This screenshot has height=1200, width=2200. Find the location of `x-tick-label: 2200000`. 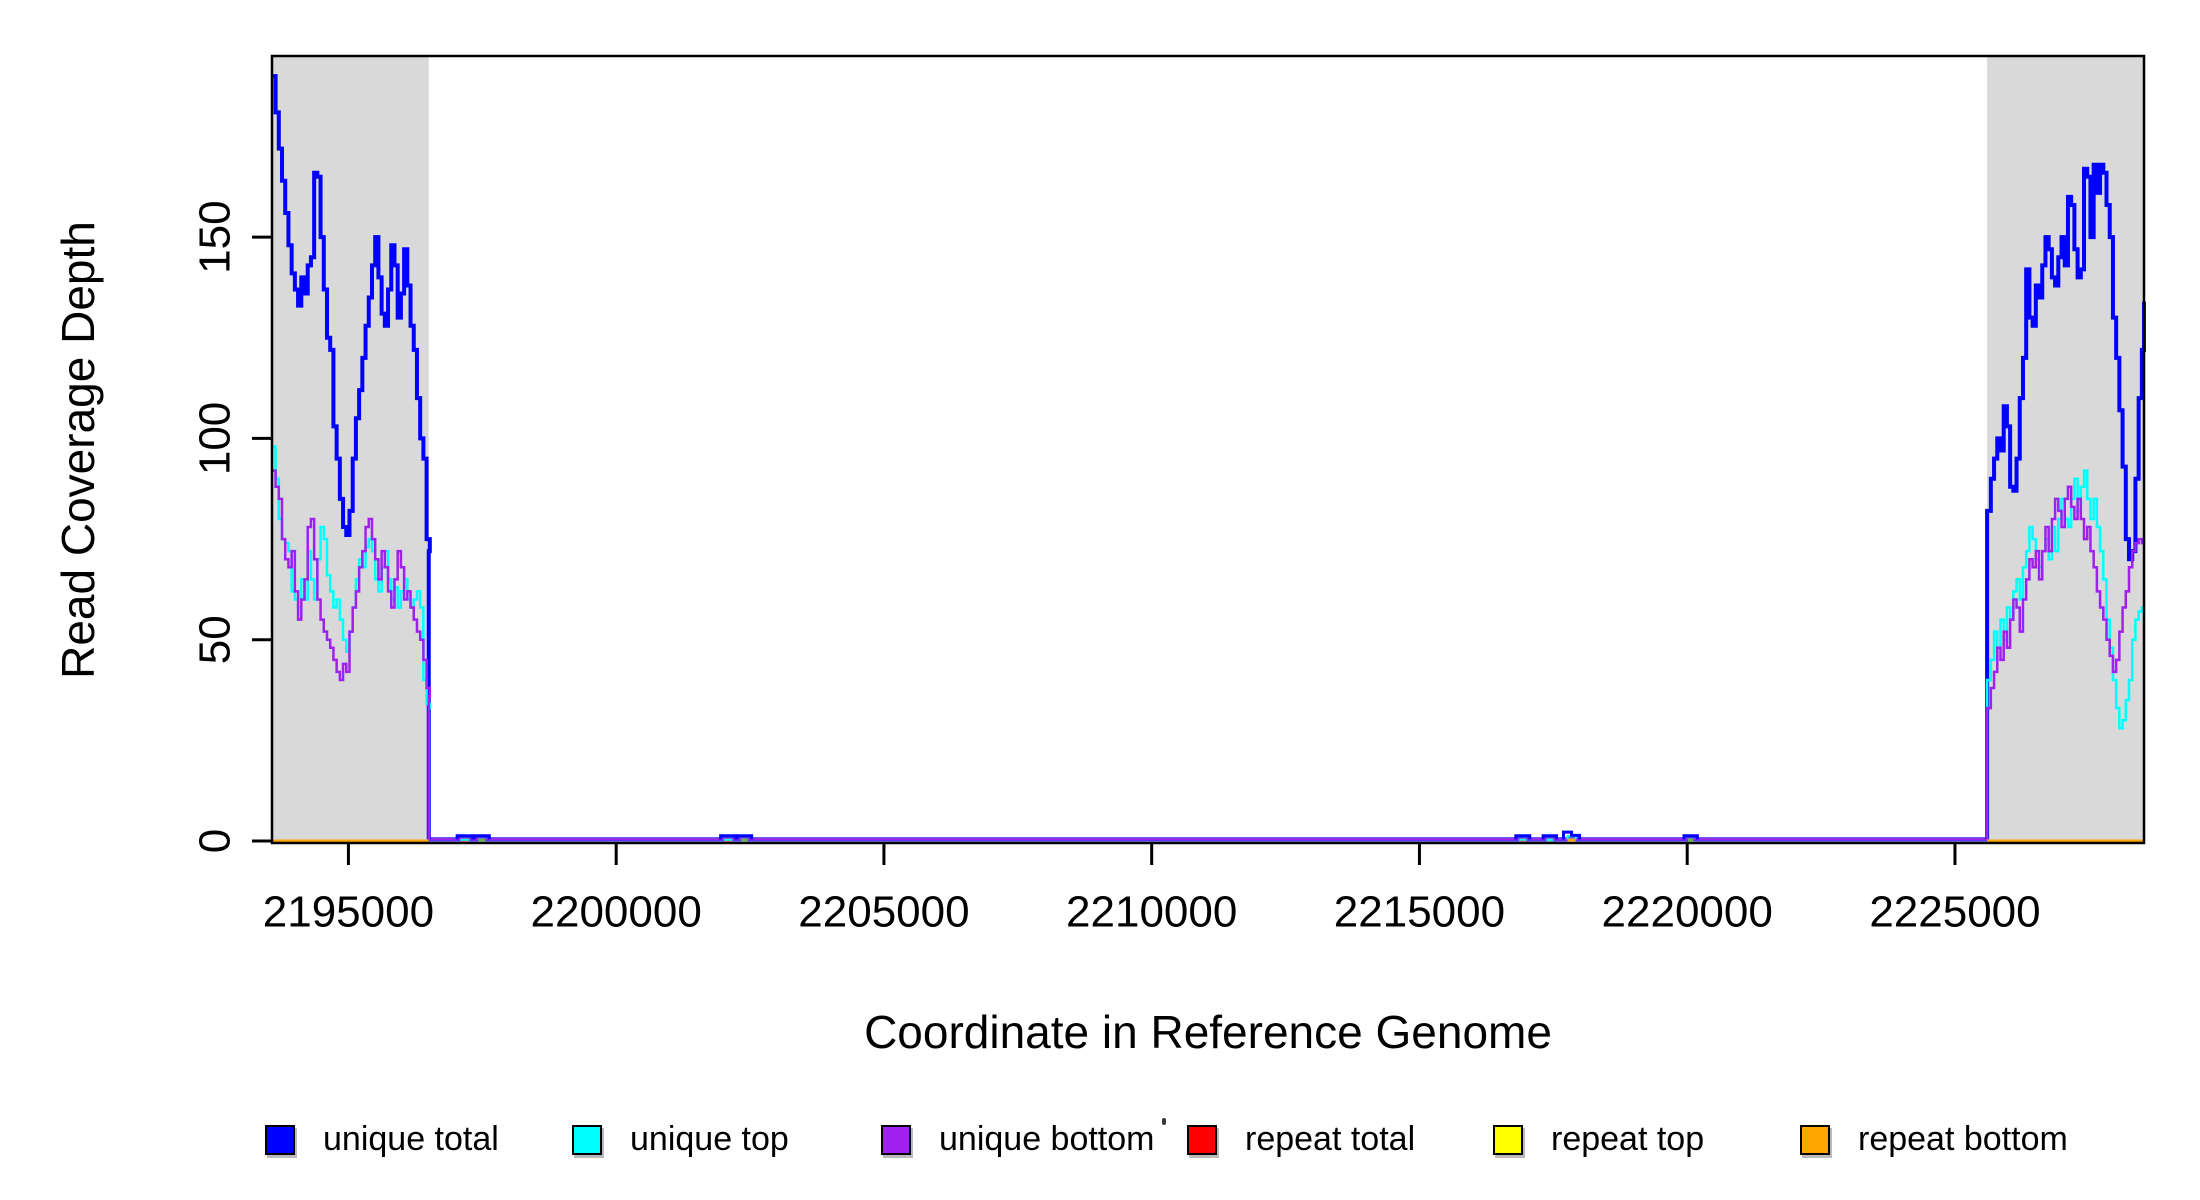

x-tick-label: 2200000 is located at coordinates (616, 912).